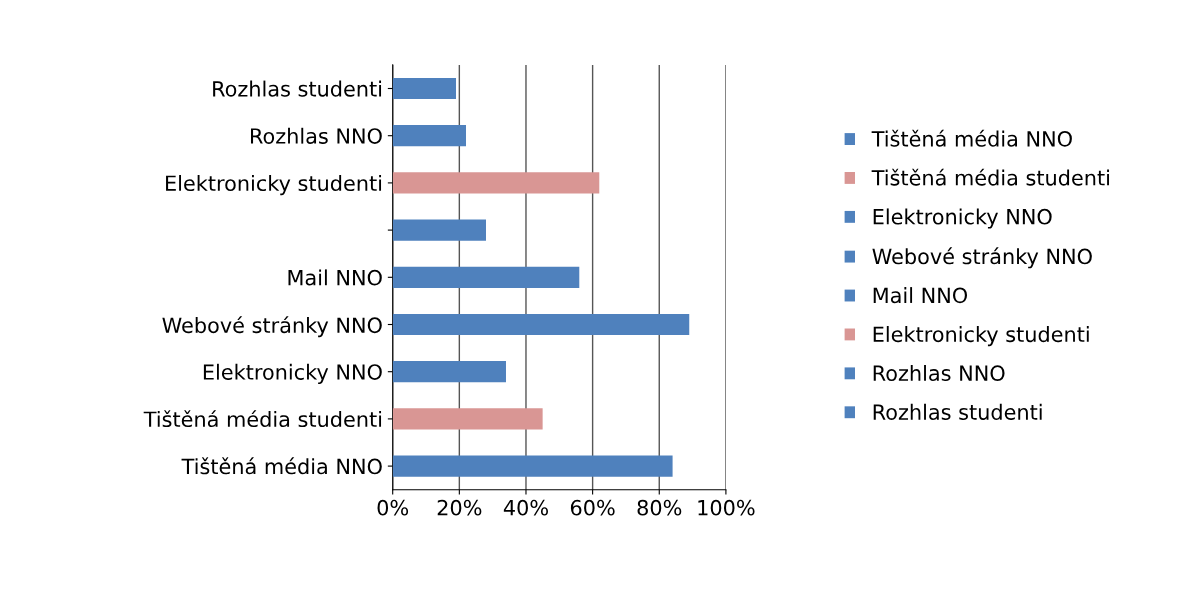 The width and height of the screenshot is (1190, 590). I want to click on x-tick-label: 20%, so click(459, 507).